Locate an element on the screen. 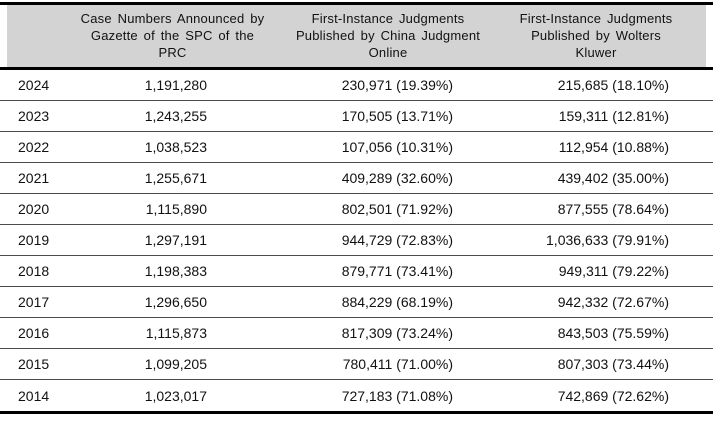 Image resolution: width=713 pixels, height=421 pixels. wk-value: 439,402 (35.00%) is located at coordinates (613, 178).